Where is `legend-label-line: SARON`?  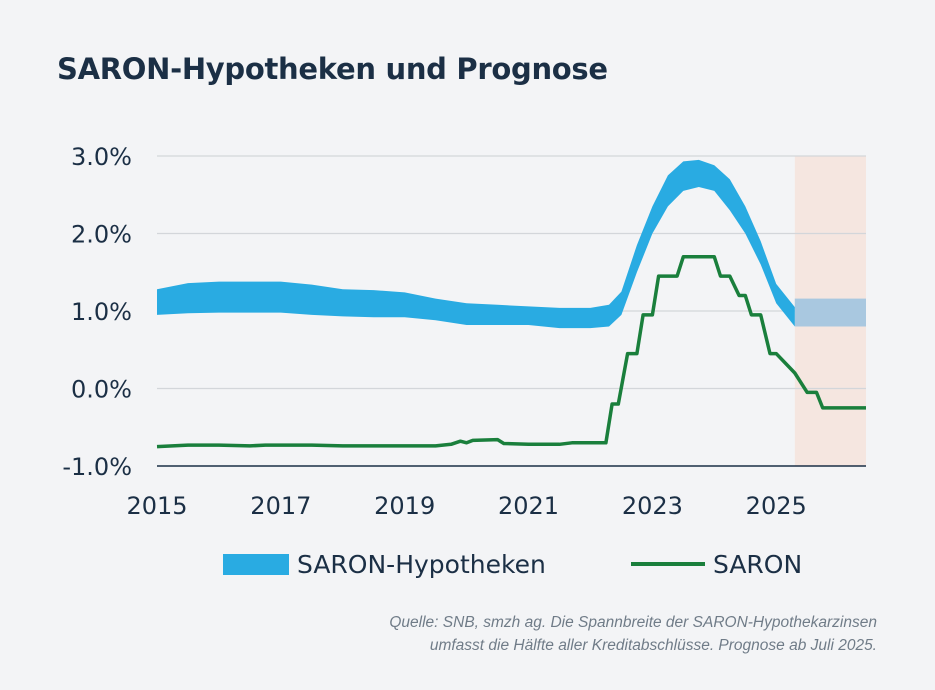
legend-label-line: SARON is located at coordinates (758, 564).